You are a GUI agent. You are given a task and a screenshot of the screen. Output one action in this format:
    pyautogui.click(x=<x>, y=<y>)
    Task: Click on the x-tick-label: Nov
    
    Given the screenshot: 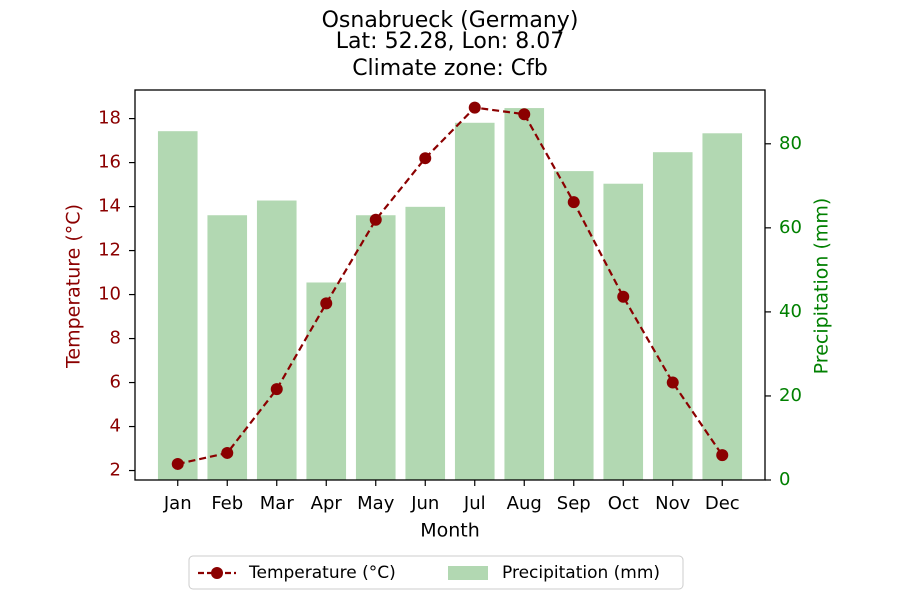 What is the action you would take?
    pyautogui.click(x=672, y=503)
    